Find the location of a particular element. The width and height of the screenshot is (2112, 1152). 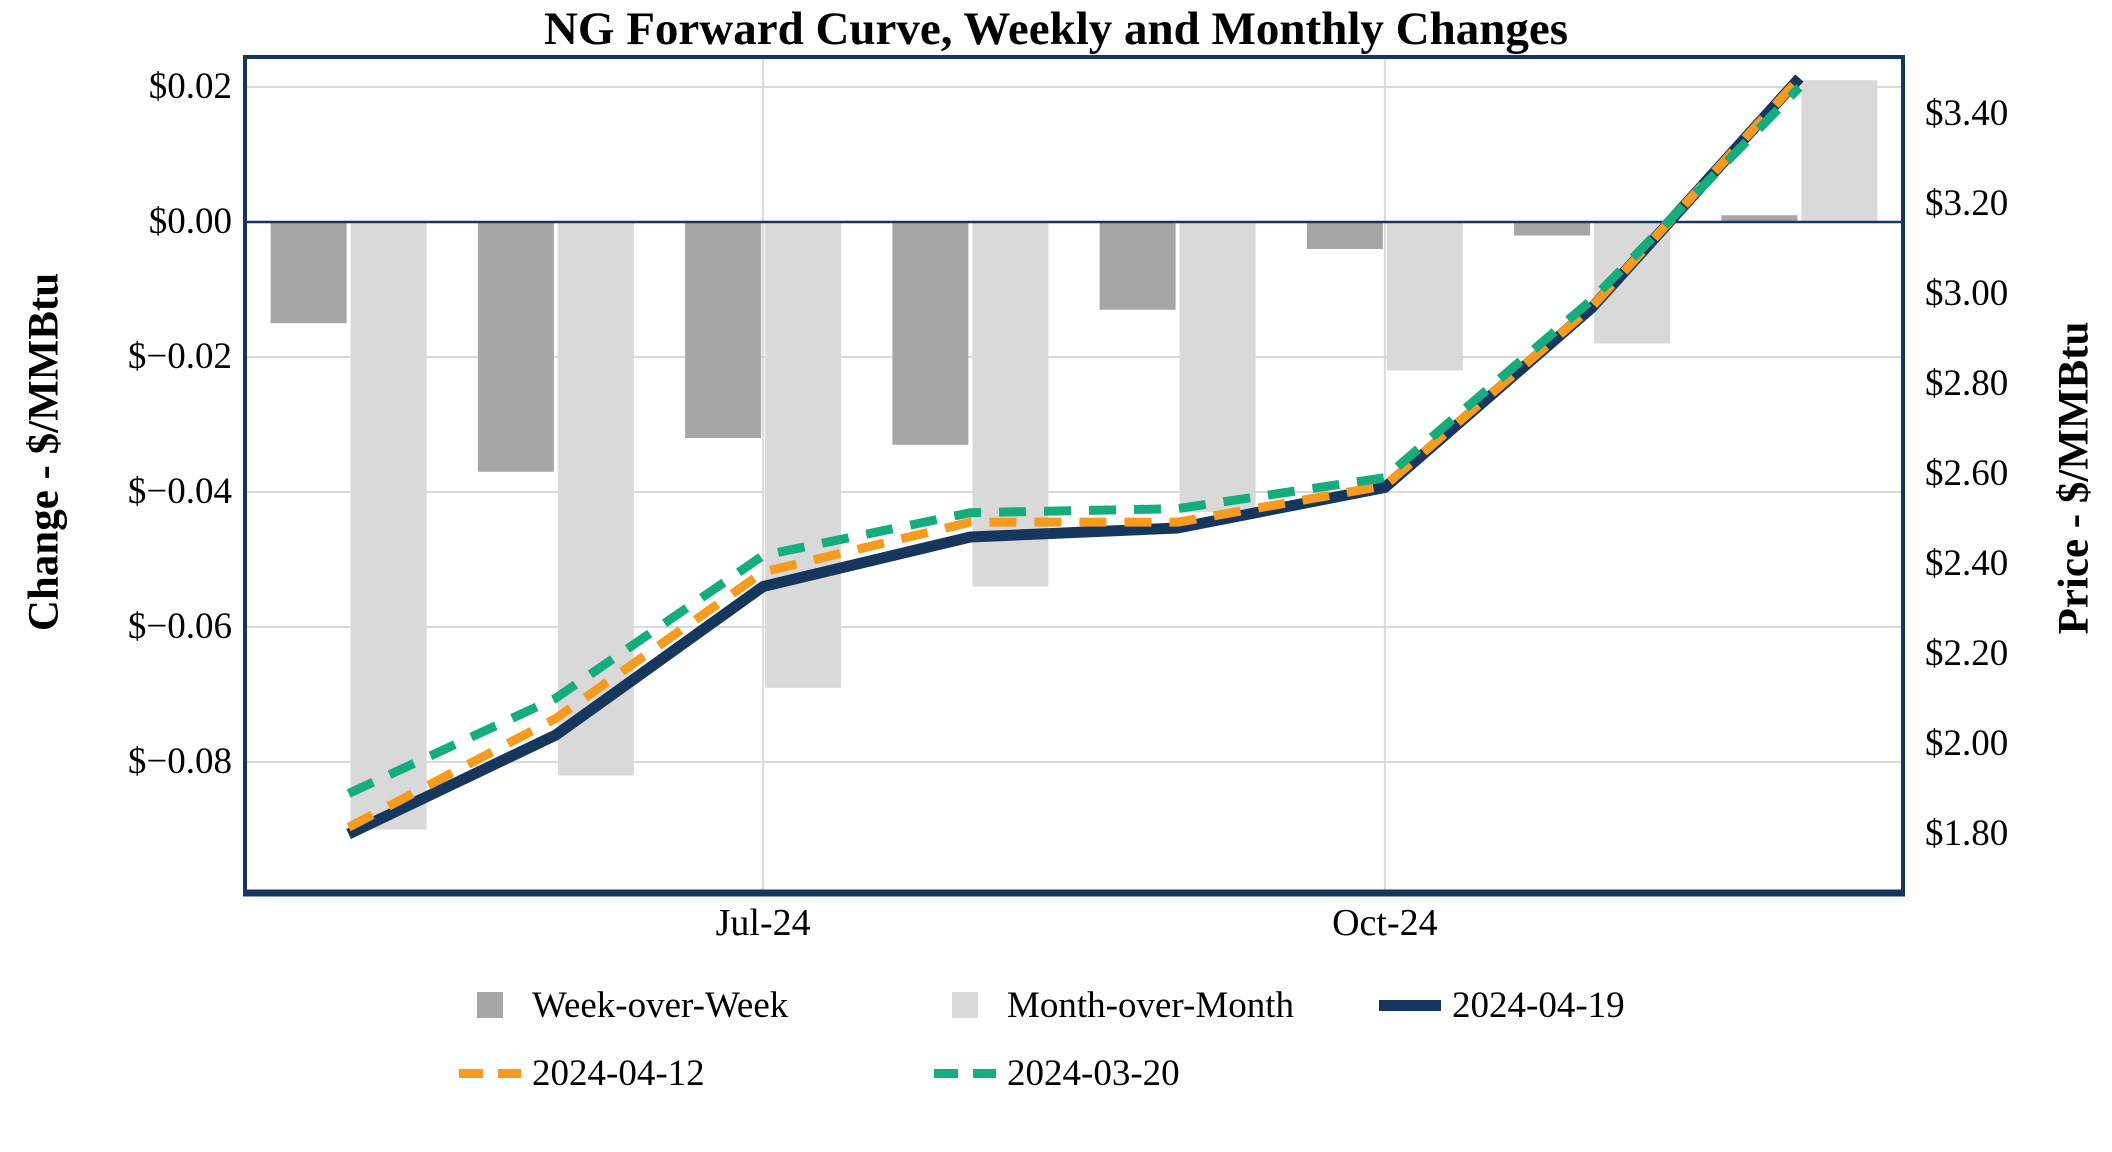

legend-item-month-over-month: Month-over-Month is located at coordinates (1113, 1005).